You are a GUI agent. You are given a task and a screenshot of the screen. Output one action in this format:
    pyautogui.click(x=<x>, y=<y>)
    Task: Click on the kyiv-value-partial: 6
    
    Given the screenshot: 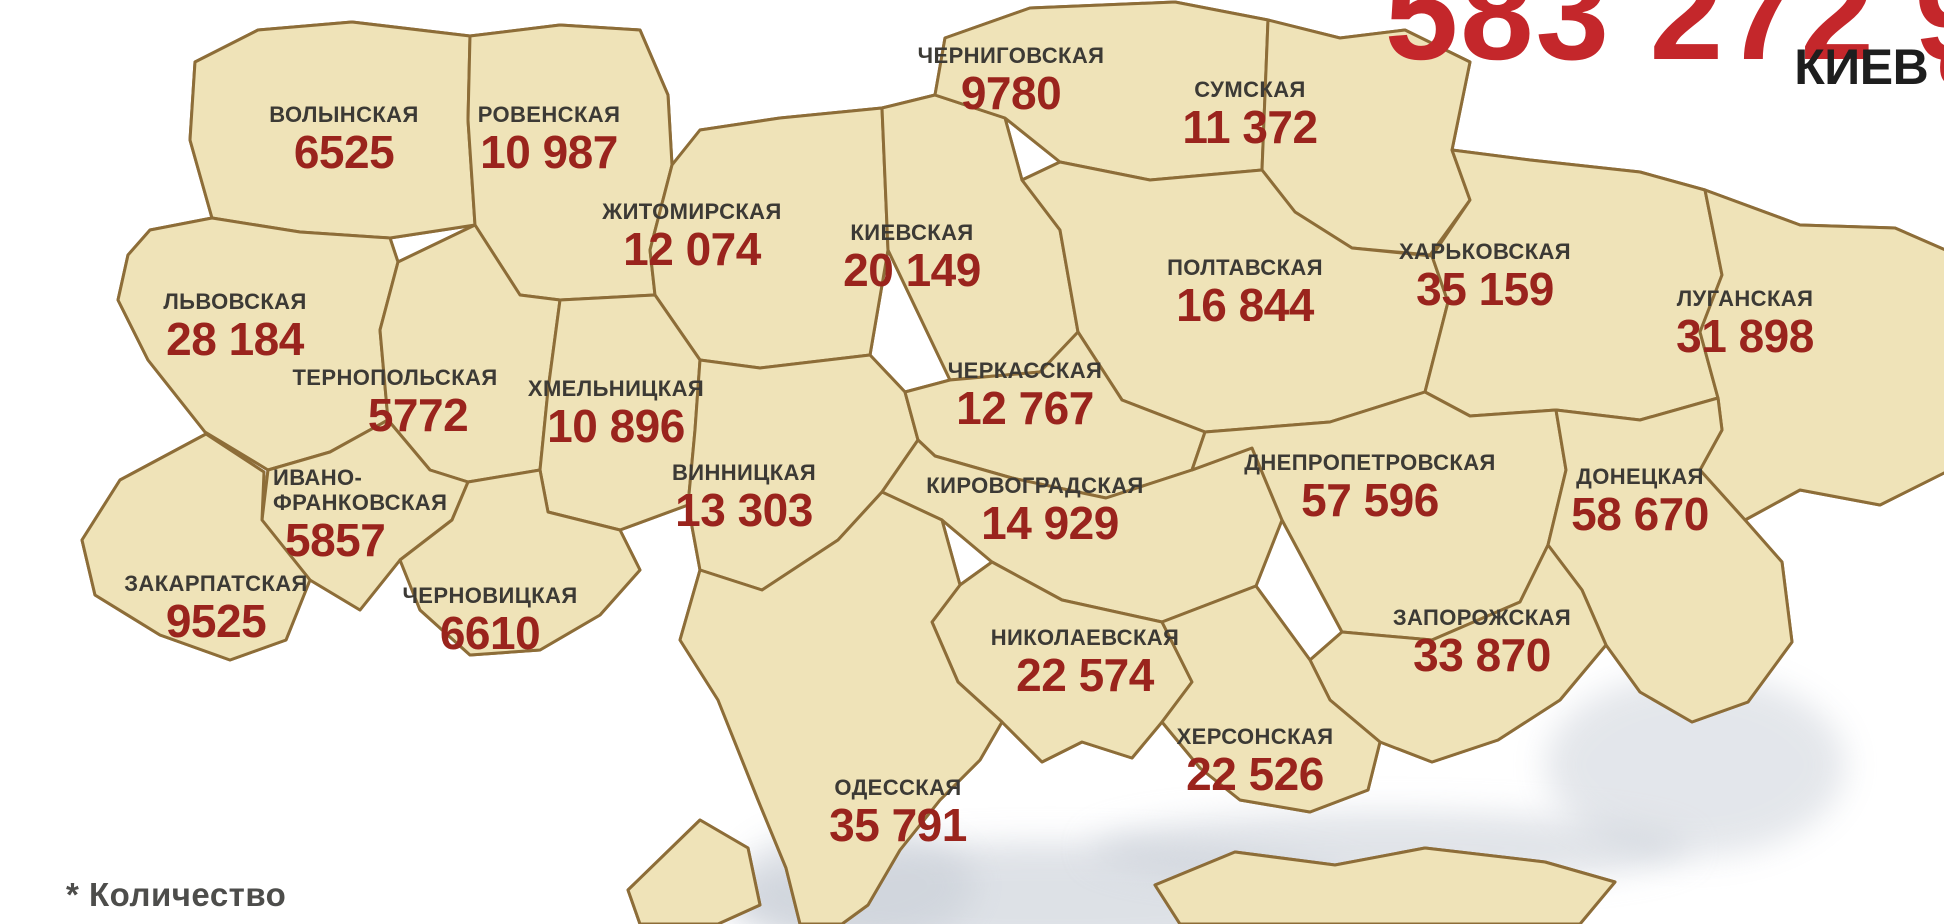 What is the action you would take?
    pyautogui.click(x=1941, y=67)
    